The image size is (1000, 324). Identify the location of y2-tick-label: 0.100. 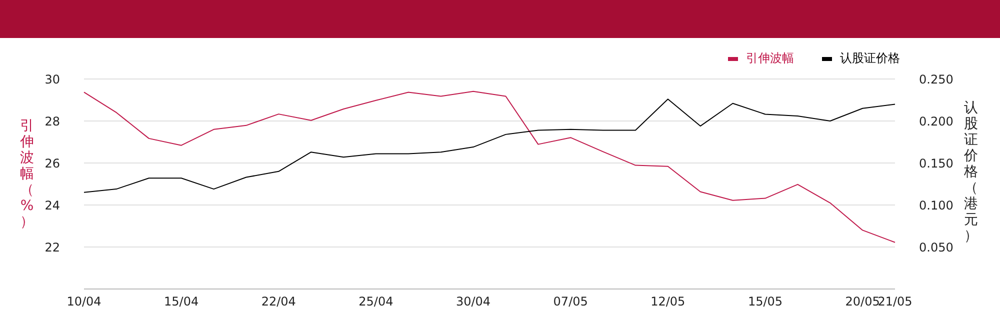
(936, 205).